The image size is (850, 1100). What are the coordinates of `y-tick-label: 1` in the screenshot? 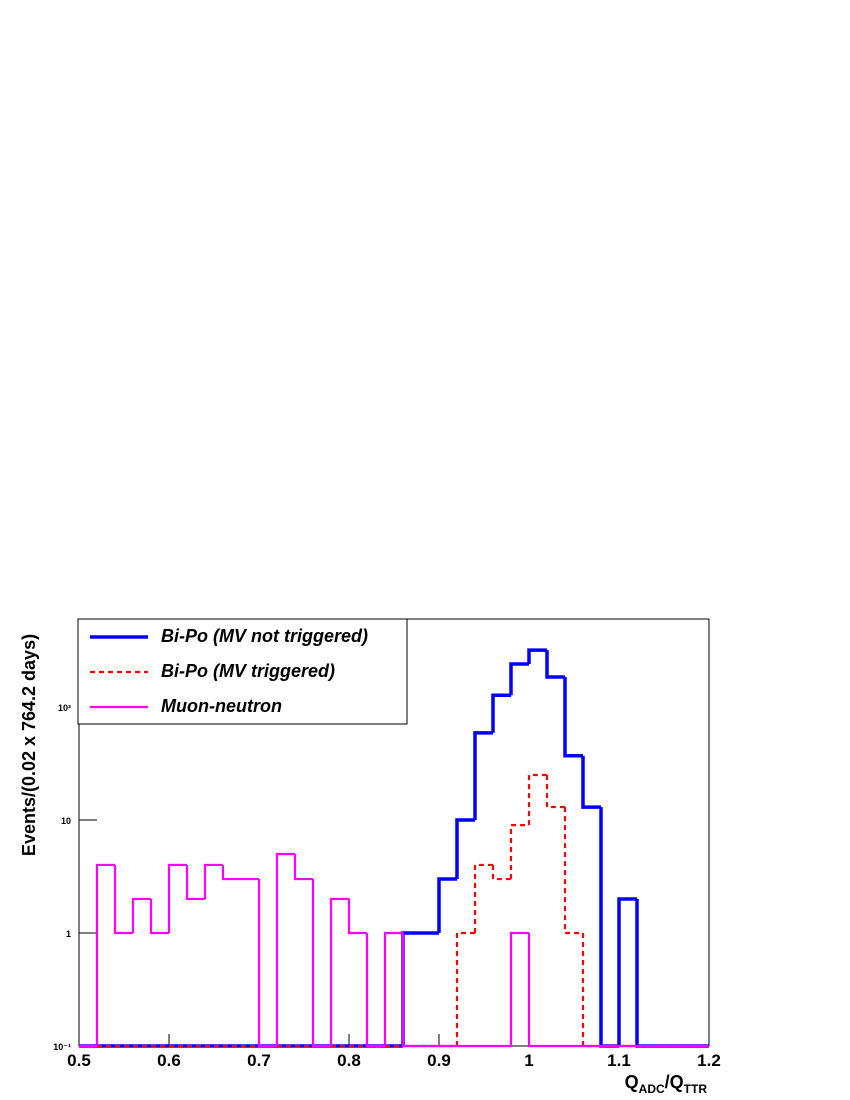 It's located at (68, 934).